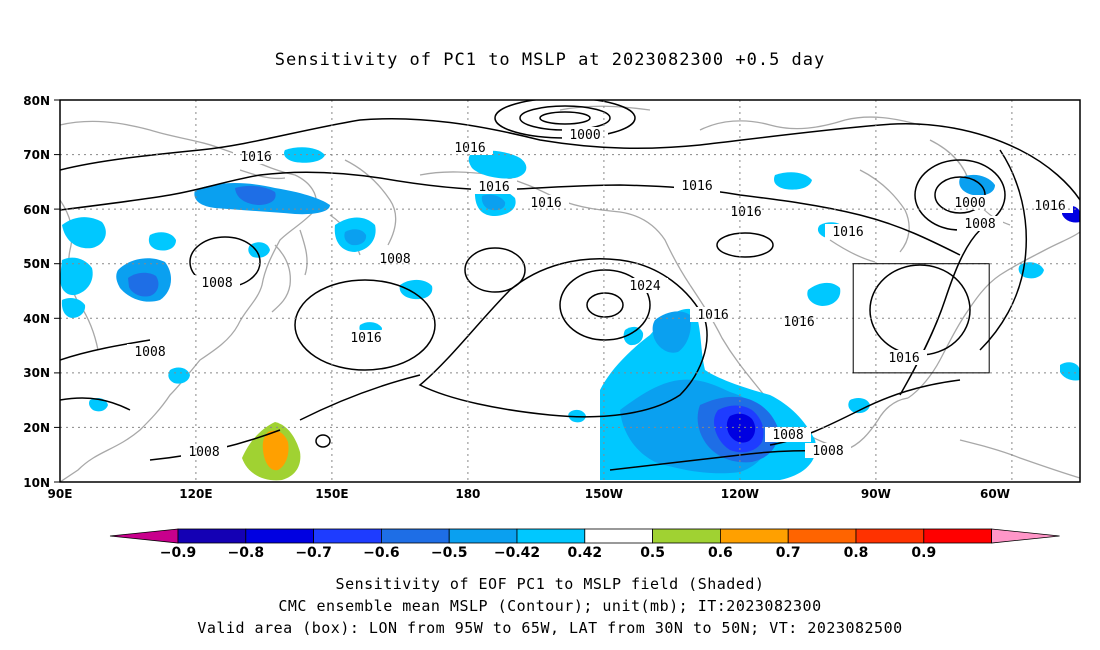  What do you see at coordinates (788, 553) in the screenshot?
I see `colorbar-label: 0.7` at bounding box center [788, 553].